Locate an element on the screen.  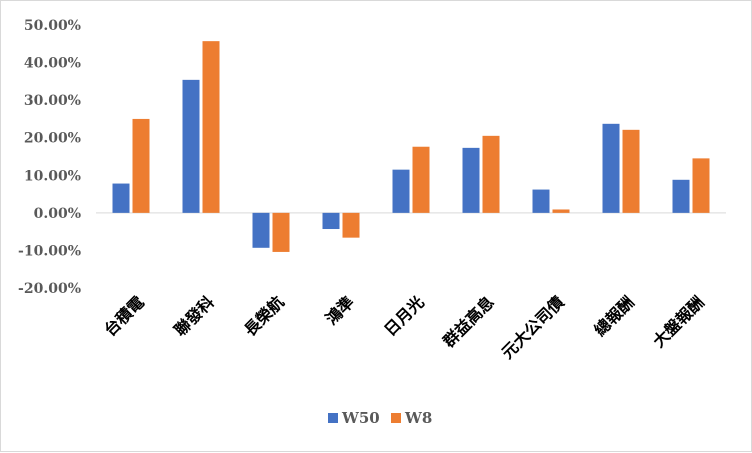
y-tick-label: 0.00% is located at coordinates (57, 214).